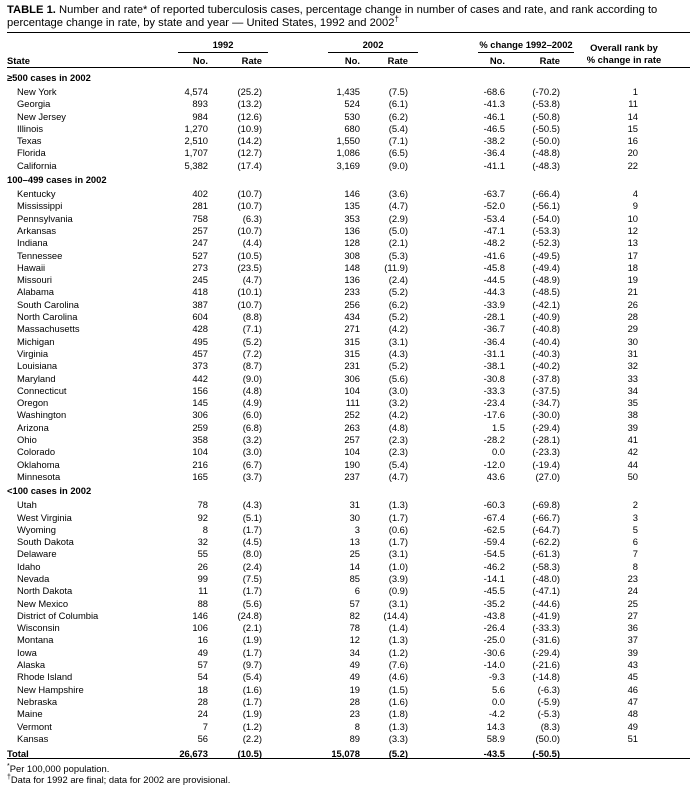  What do you see at coordinates (202, 701) in the screenshot?
I see `no-1992-cell: 28` at bounding box center [202, 701].